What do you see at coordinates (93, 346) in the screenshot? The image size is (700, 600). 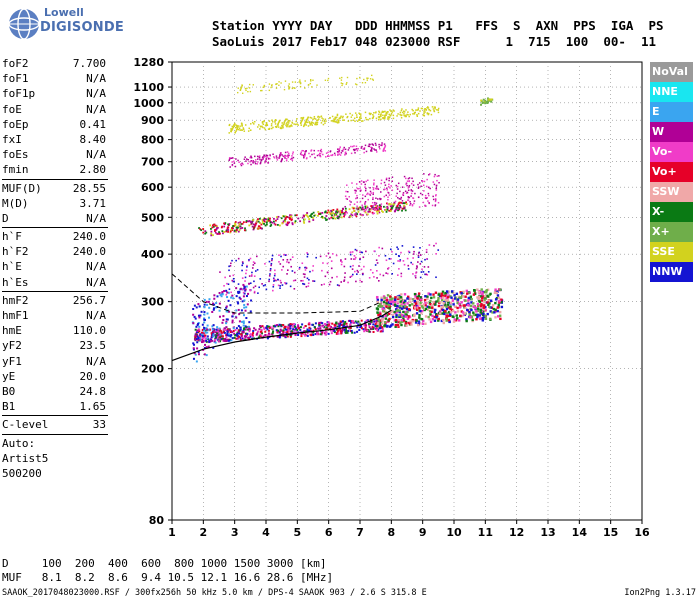 I see `param-value: 23.5` at bounding box center [93, 346].